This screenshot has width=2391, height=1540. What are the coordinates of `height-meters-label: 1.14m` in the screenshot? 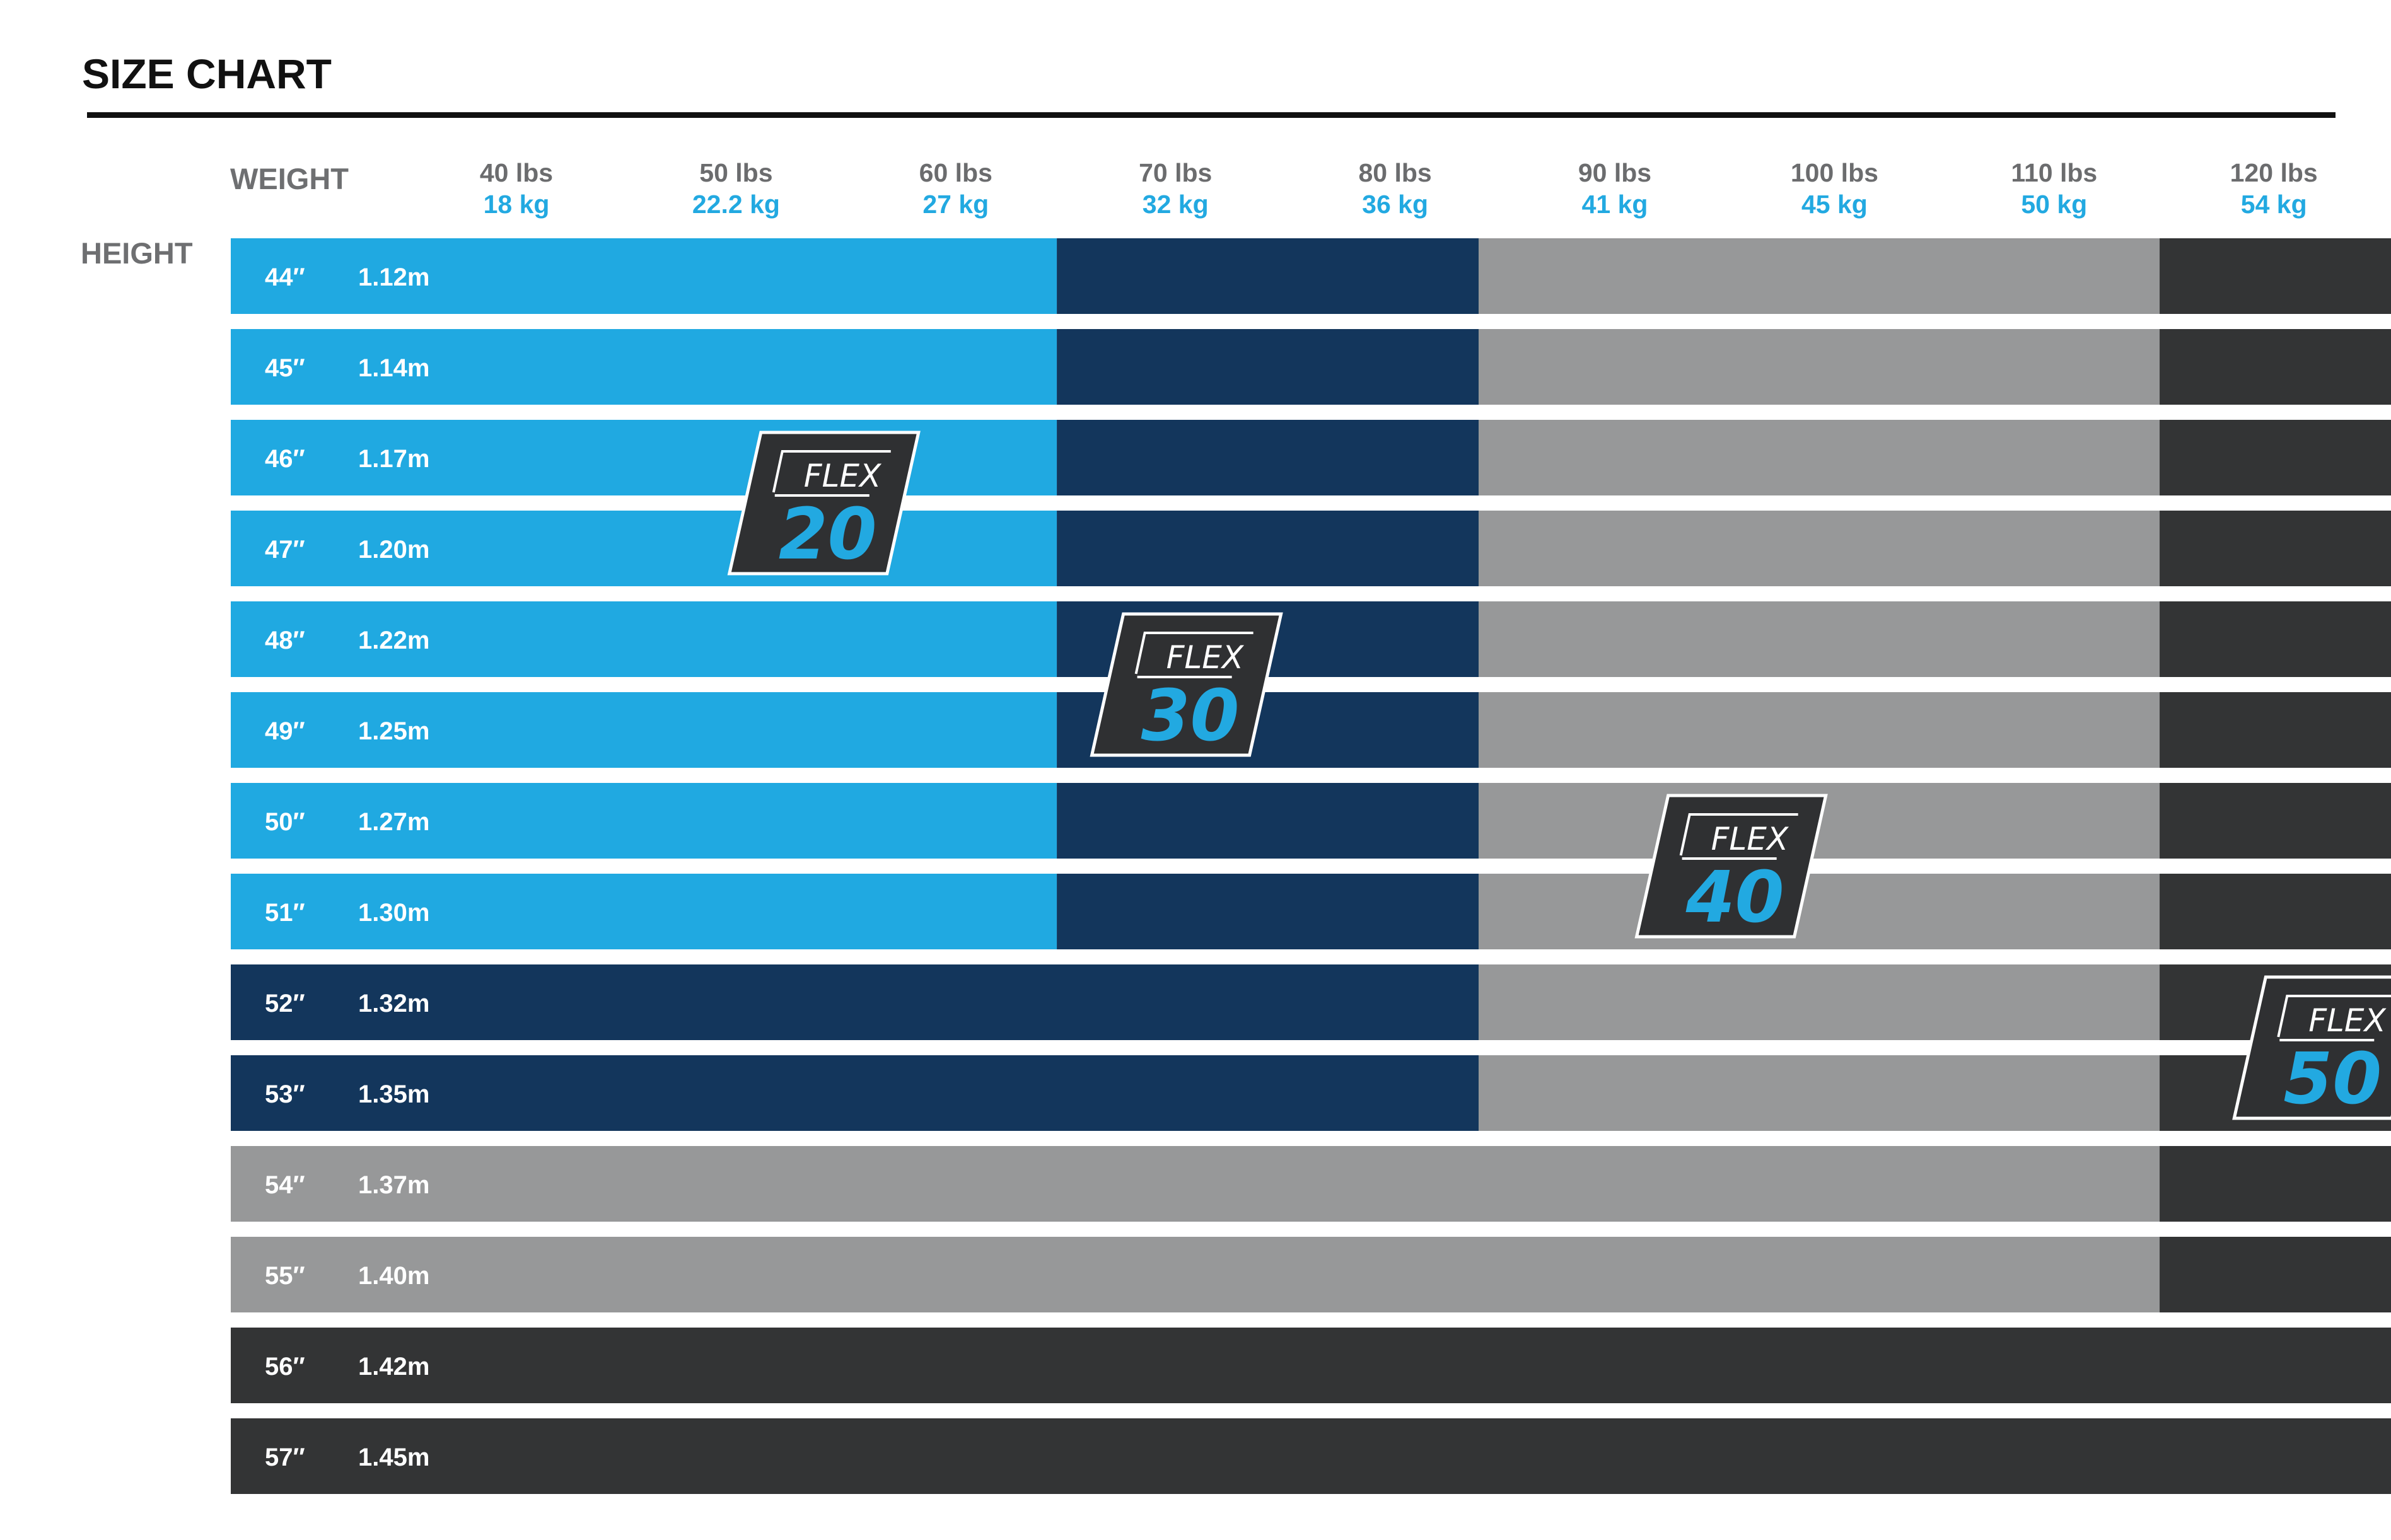 It's located at (394, 368).